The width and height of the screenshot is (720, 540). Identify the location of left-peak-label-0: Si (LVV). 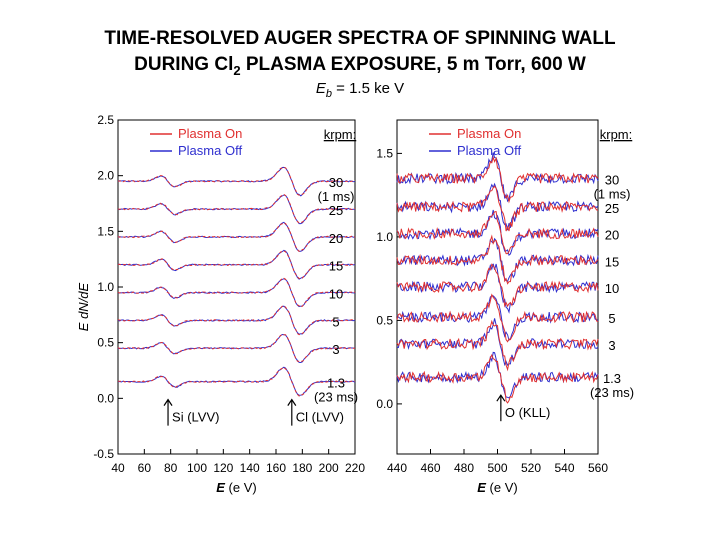
(195, 417).